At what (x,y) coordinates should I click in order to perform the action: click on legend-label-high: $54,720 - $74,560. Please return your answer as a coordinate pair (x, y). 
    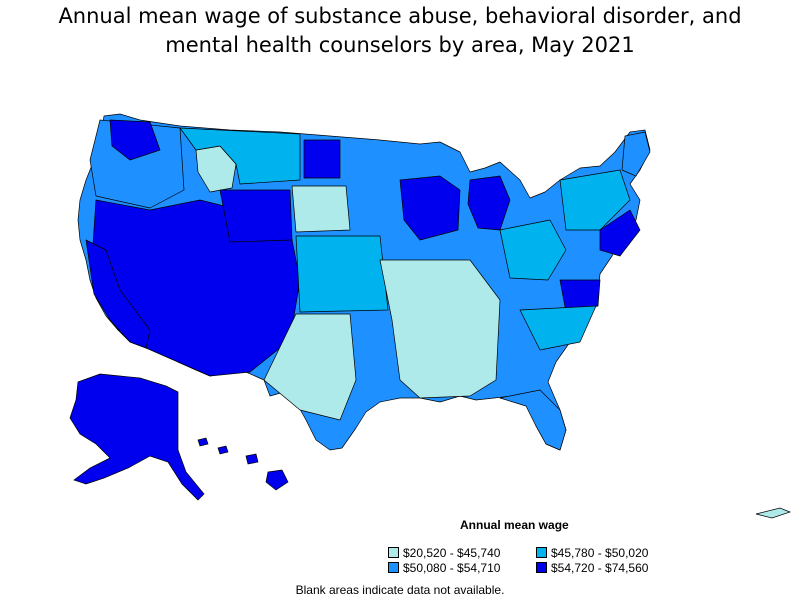
    Looking at the image, I should click on (600, 568).